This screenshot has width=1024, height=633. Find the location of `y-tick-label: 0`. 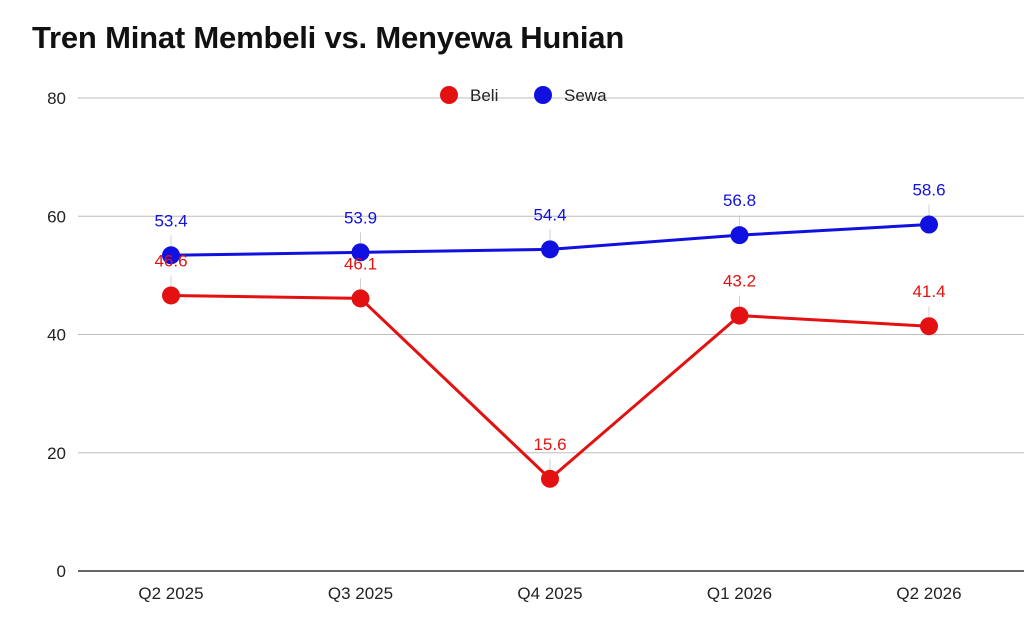

y-tick-label: 0 is located at coordinates (61, 571).